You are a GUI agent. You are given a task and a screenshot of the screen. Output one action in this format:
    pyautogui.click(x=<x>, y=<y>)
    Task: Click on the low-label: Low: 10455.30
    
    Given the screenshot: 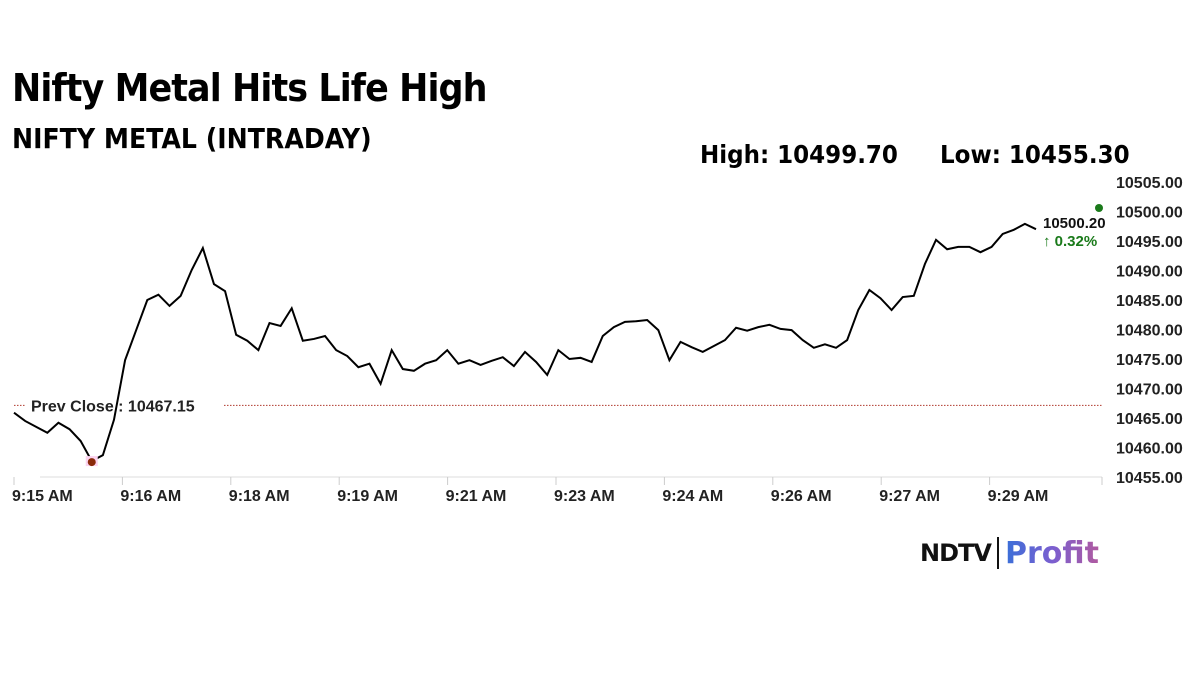 What is the action you would take?
    pyautogui.click(x=1035, y=154)
    